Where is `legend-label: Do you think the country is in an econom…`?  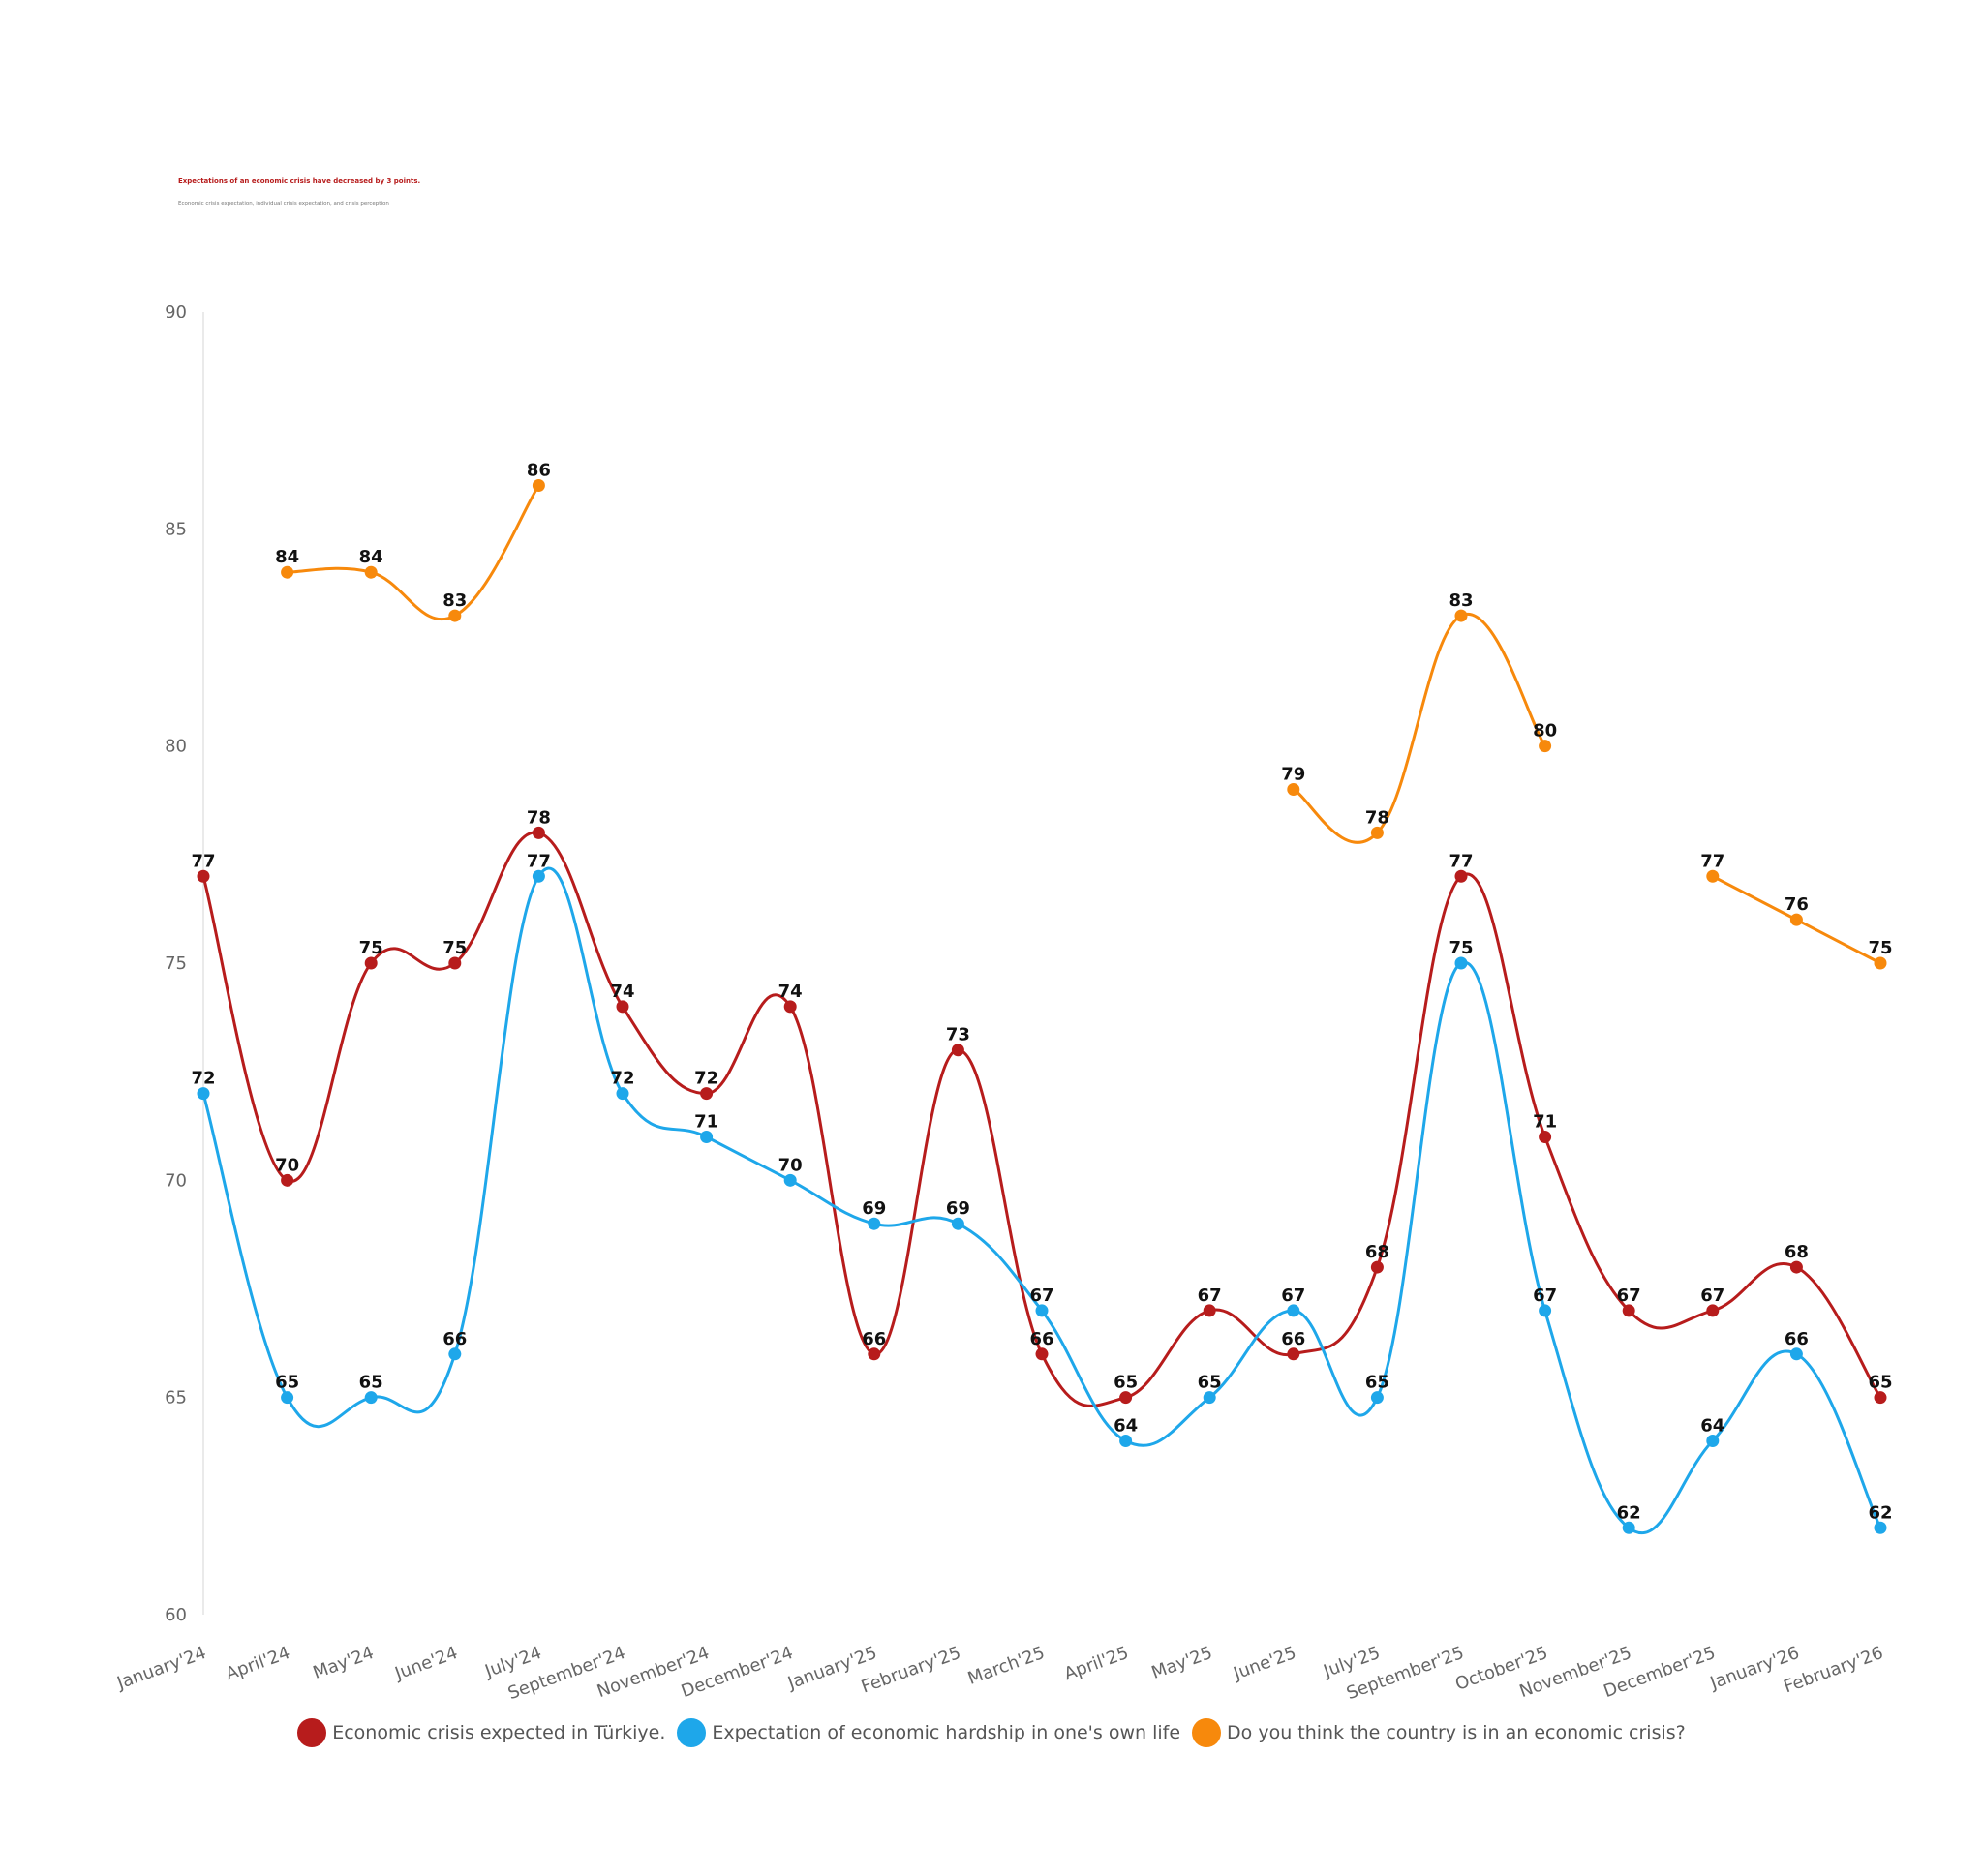 legend-label: Do you think the country is in an econom… is located at coordinates (1457, 1732).